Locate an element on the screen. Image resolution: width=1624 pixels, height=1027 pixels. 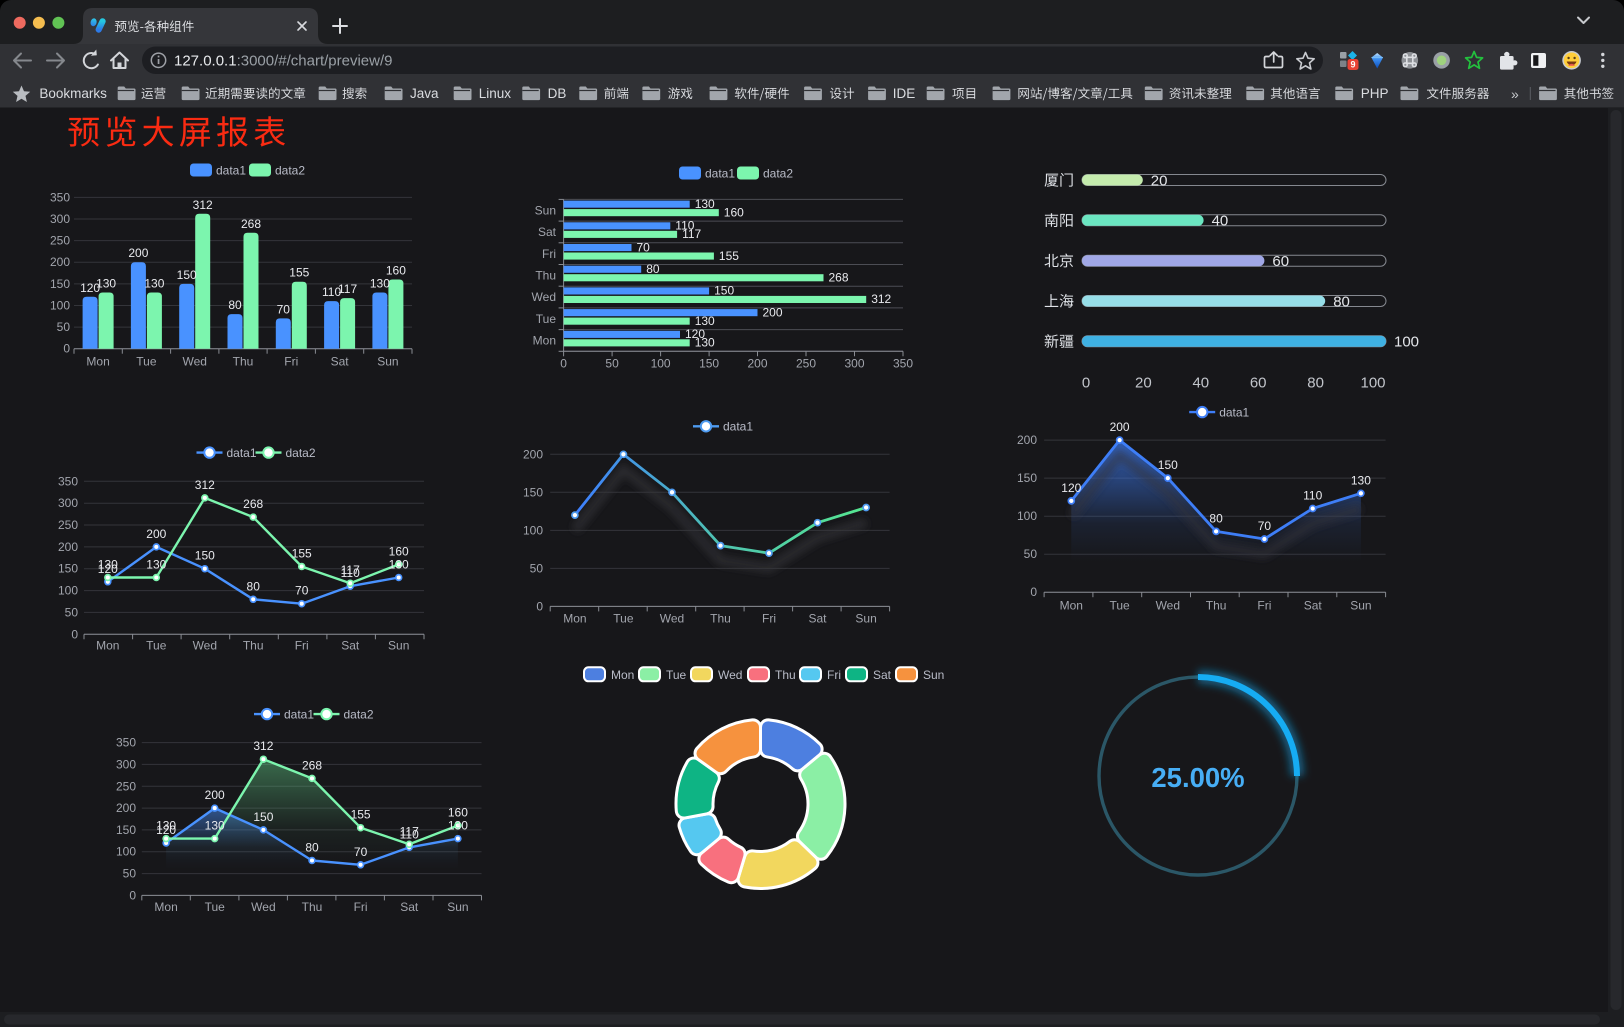
svg-text: 60 is located at coordinates (1280, 261).